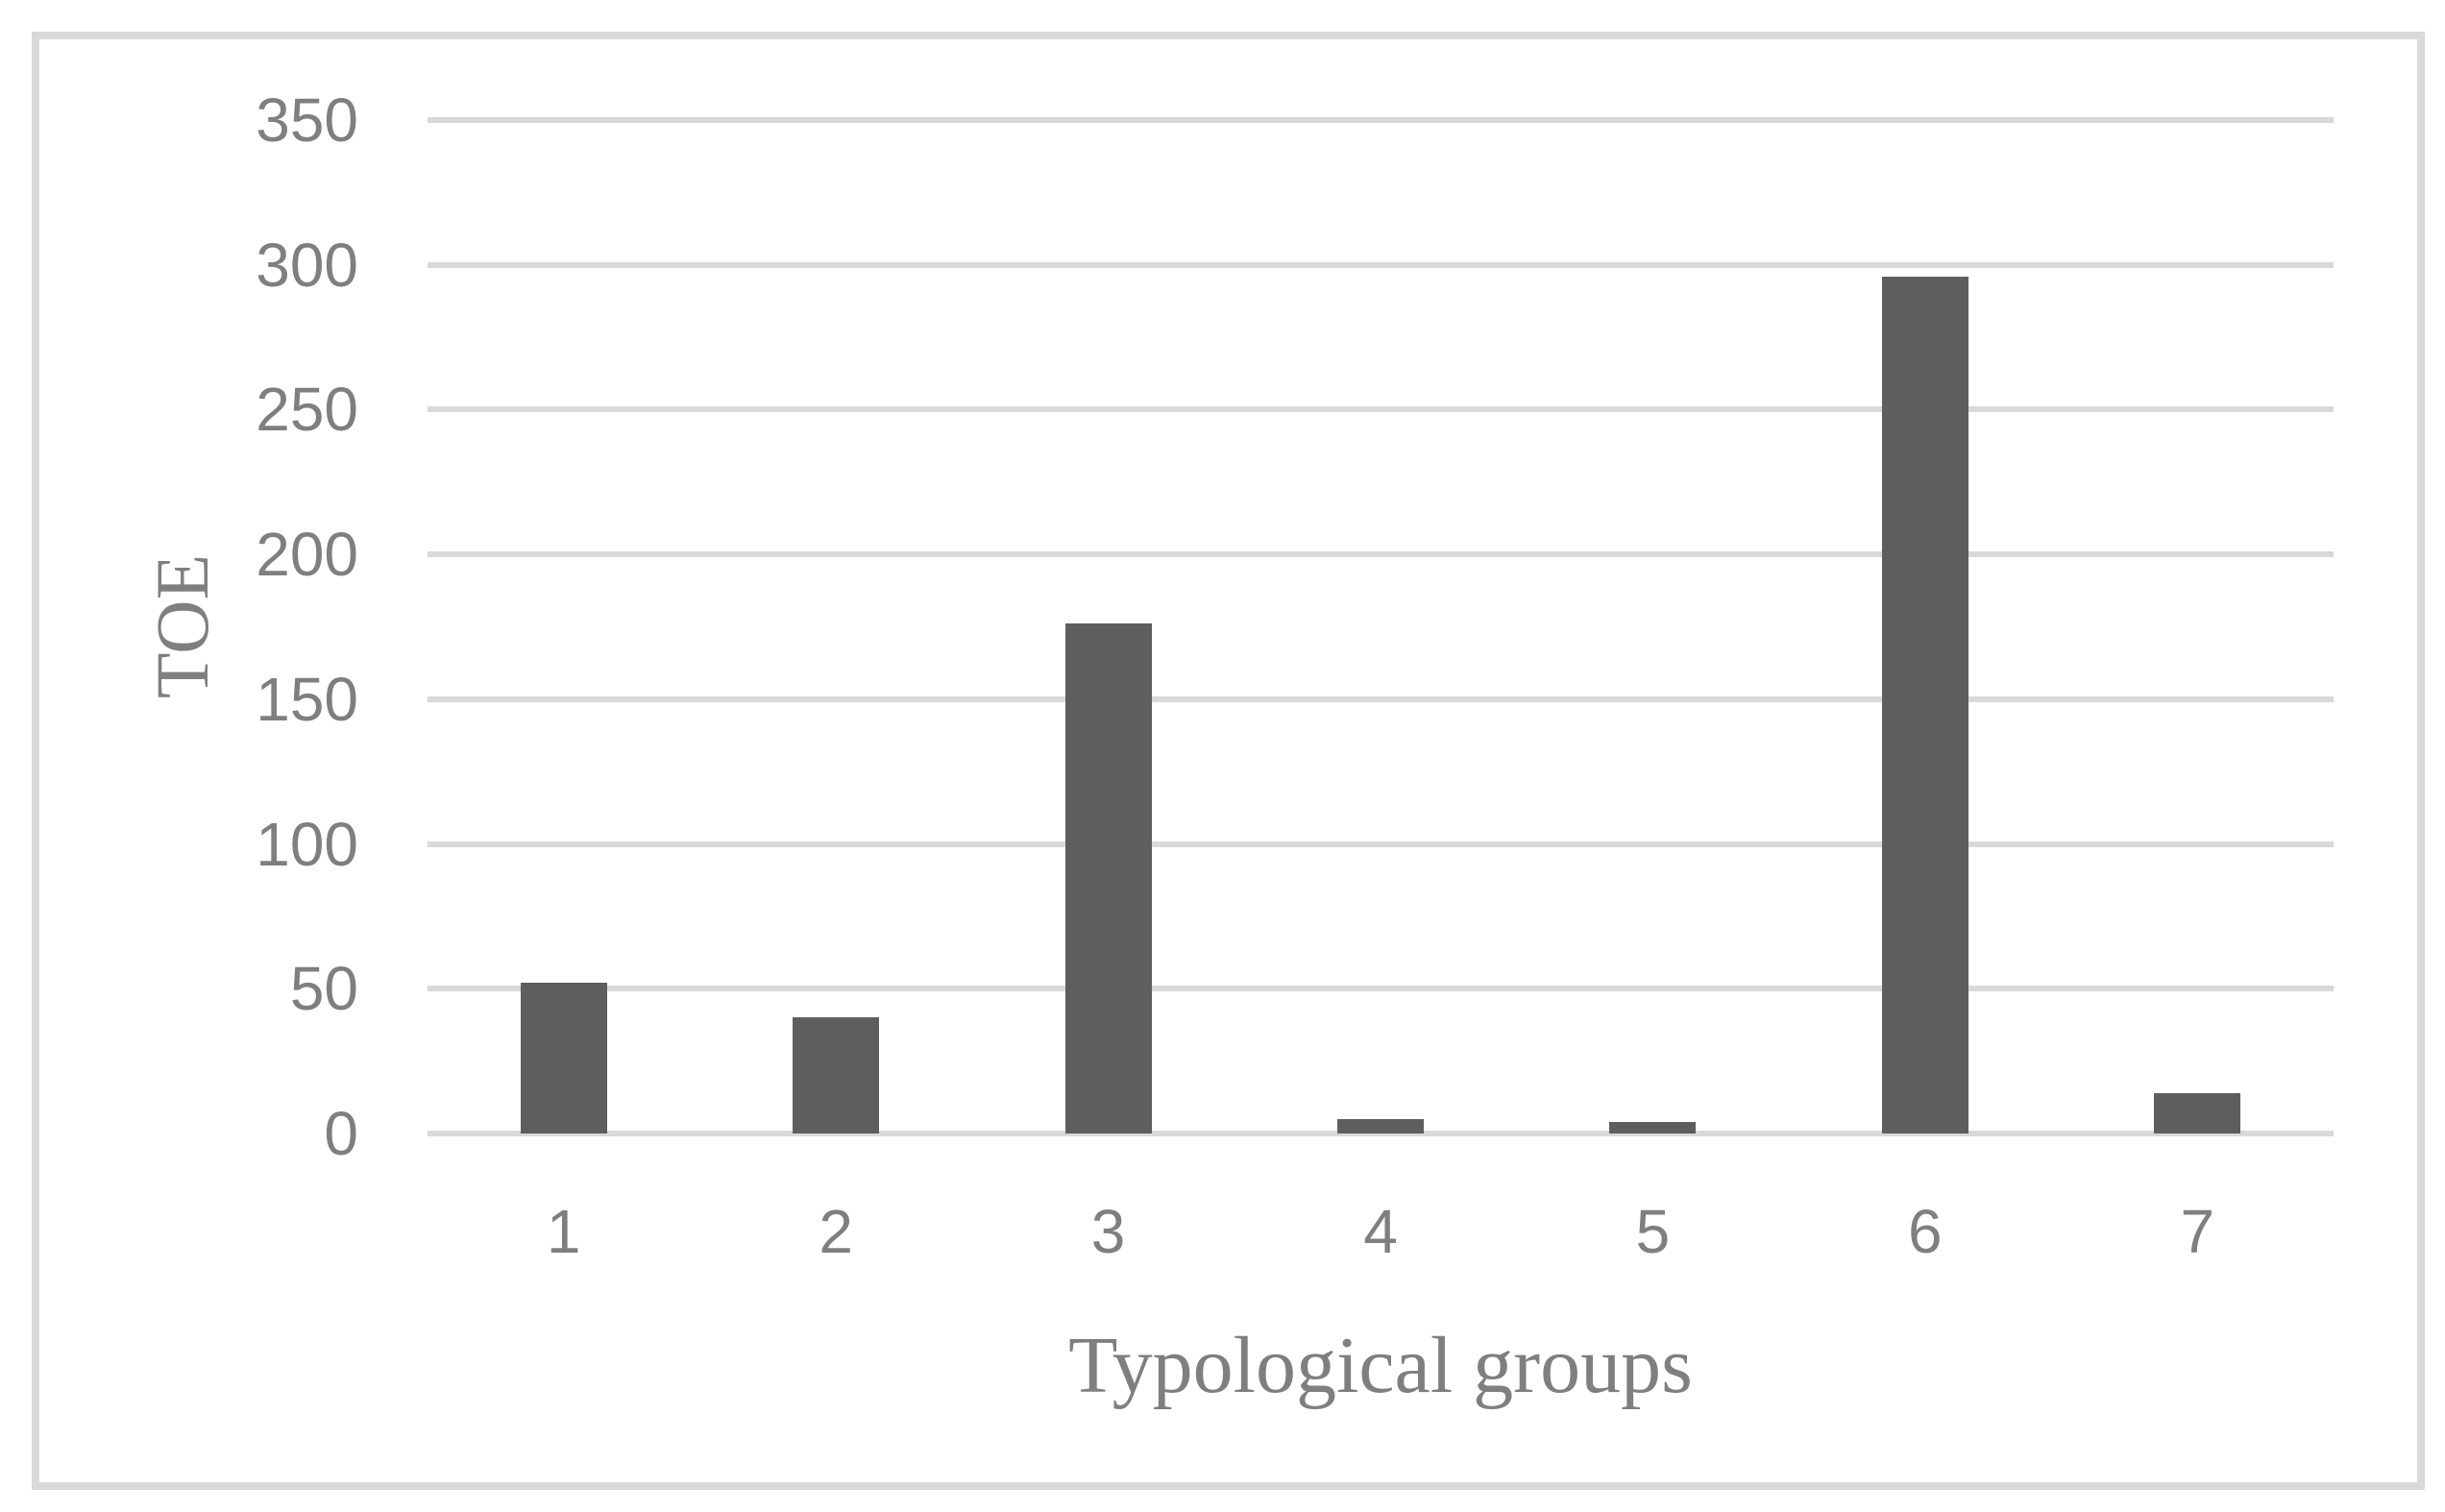  I want to click on x-tick-label: 4, so click(1380, 1231).